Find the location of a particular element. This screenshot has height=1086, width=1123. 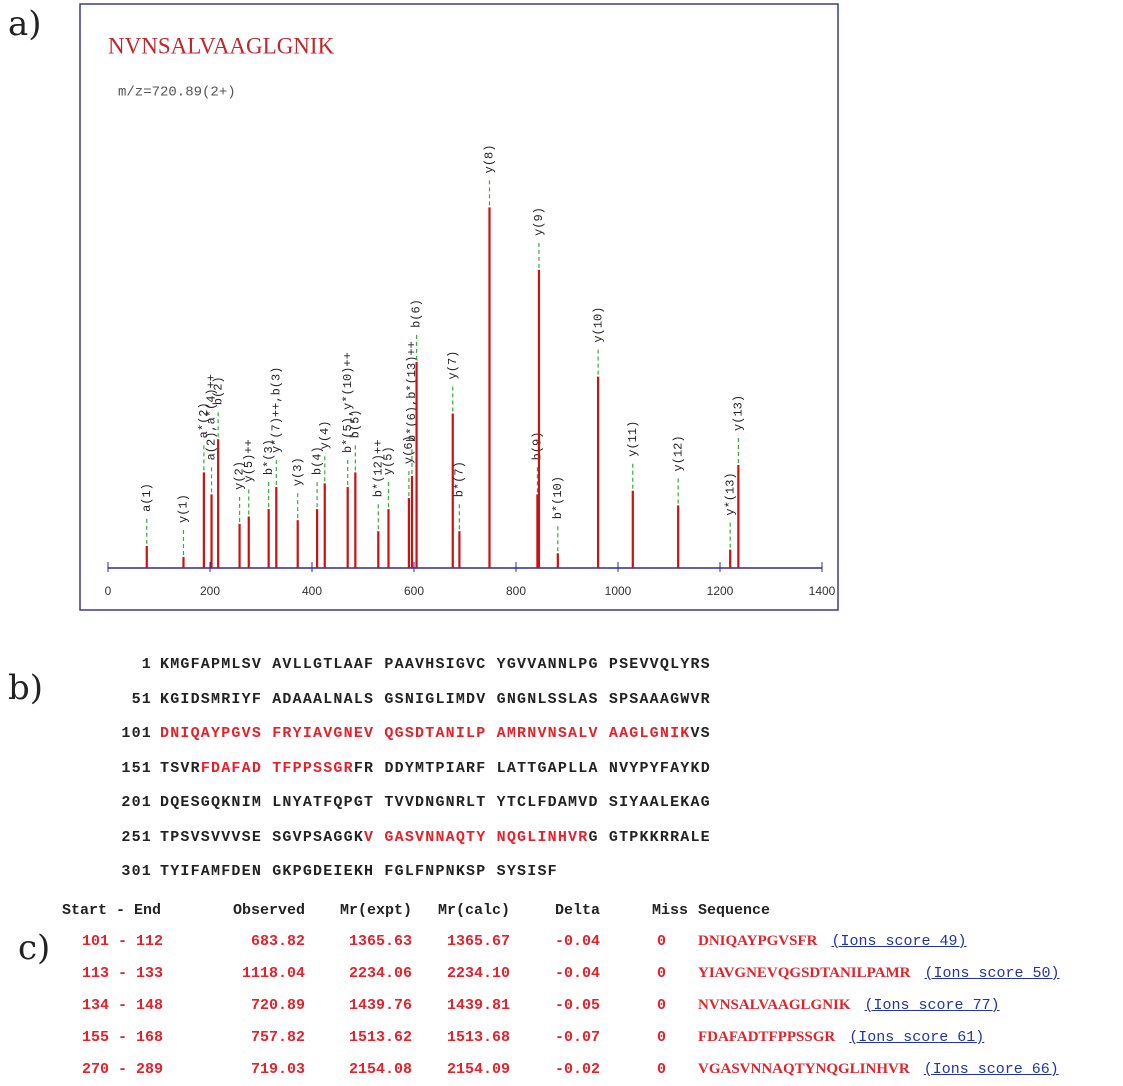

table-cell: 113 - 133 is located at coordinates (123, 973).